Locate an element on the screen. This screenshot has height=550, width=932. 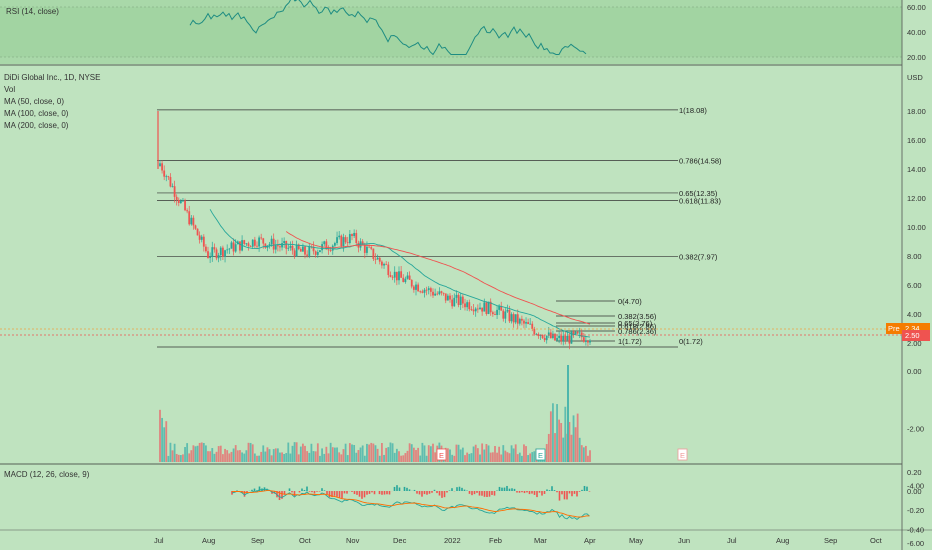
rsi-band is located at coordinates (451, 32).